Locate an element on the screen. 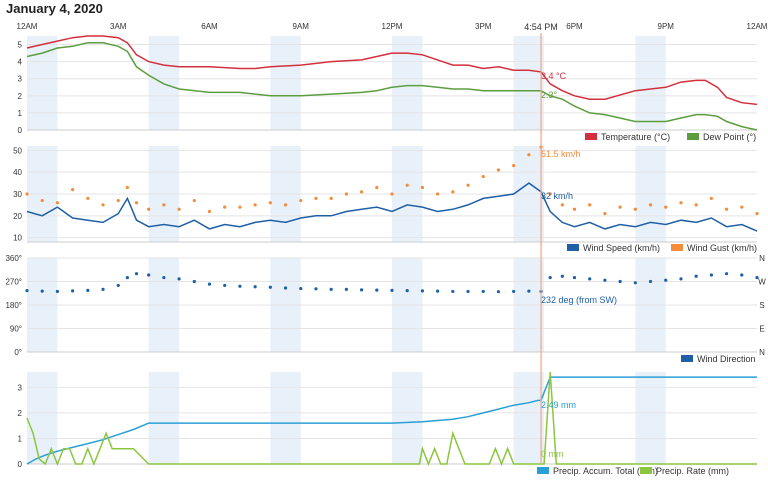  y-tick-label: 40 is located at coordinates (17, 172).